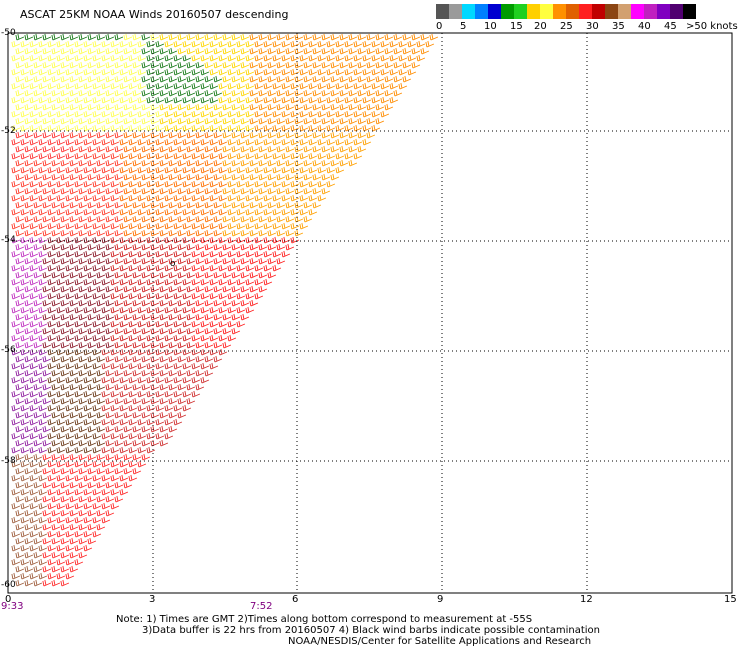  What do you see at coordinates (730, 599) in the screenshot?
I see `x-tick-label: 15` at bounding box center [730, 599].